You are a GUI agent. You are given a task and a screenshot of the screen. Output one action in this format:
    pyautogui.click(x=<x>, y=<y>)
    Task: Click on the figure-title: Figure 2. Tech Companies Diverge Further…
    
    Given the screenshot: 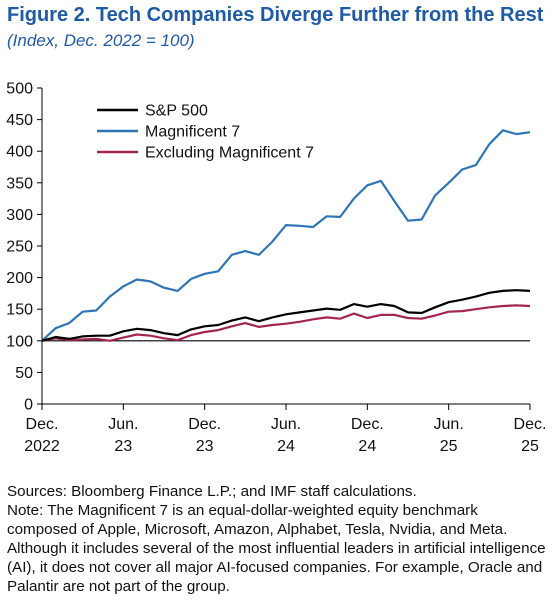 What is the action you would take?
    pyautogui.click(x=275, y=15)
    